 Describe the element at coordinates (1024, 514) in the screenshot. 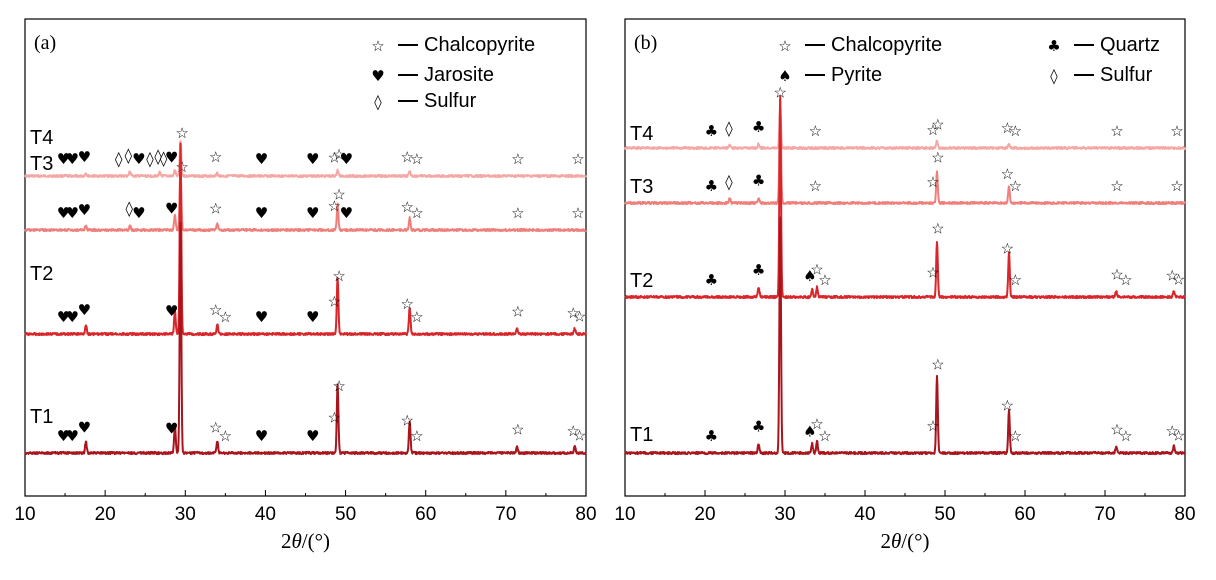

I see `x-tick-label: 60` at that location.